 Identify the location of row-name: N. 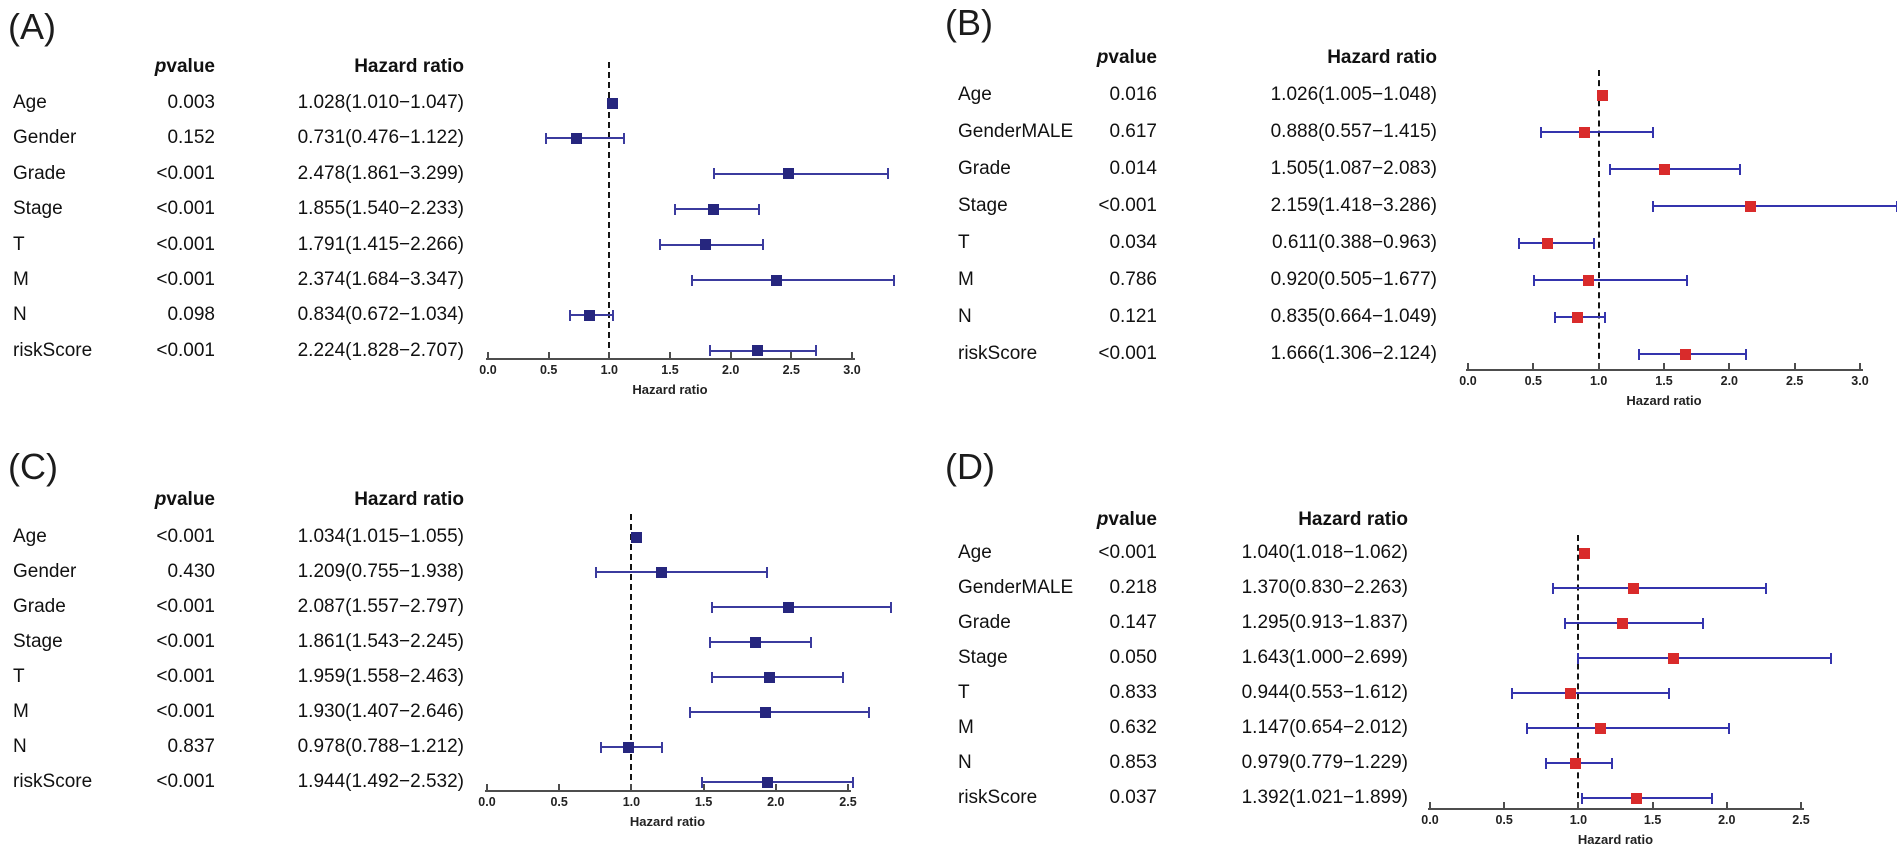
(965, 316).